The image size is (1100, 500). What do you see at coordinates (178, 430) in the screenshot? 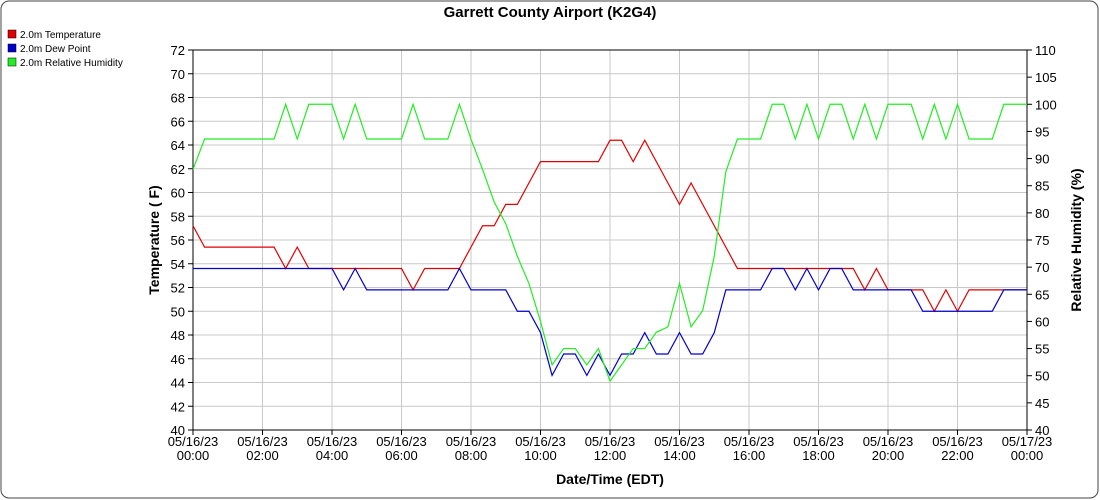
I see `y-tick-label: 40` at bounding box center [178, 430].